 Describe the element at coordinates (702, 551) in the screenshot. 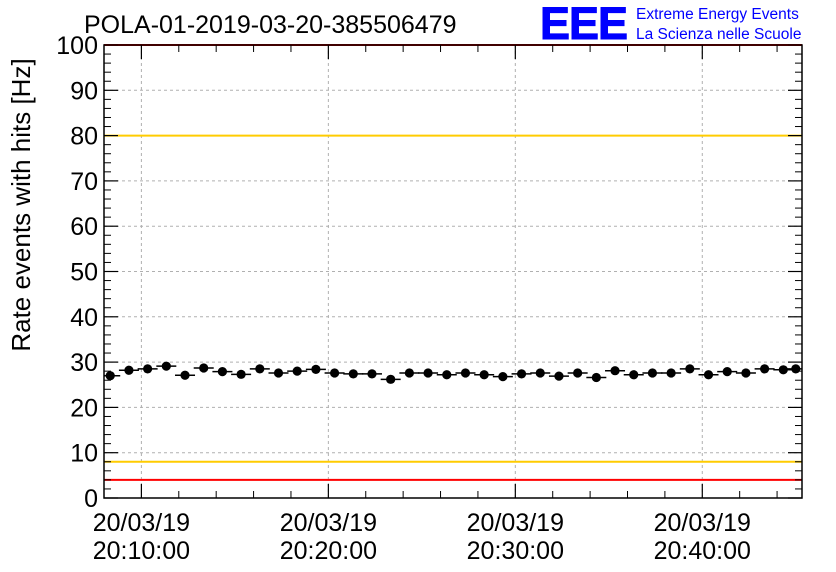

I see `x-tick-time: 20:40:00` at that location.